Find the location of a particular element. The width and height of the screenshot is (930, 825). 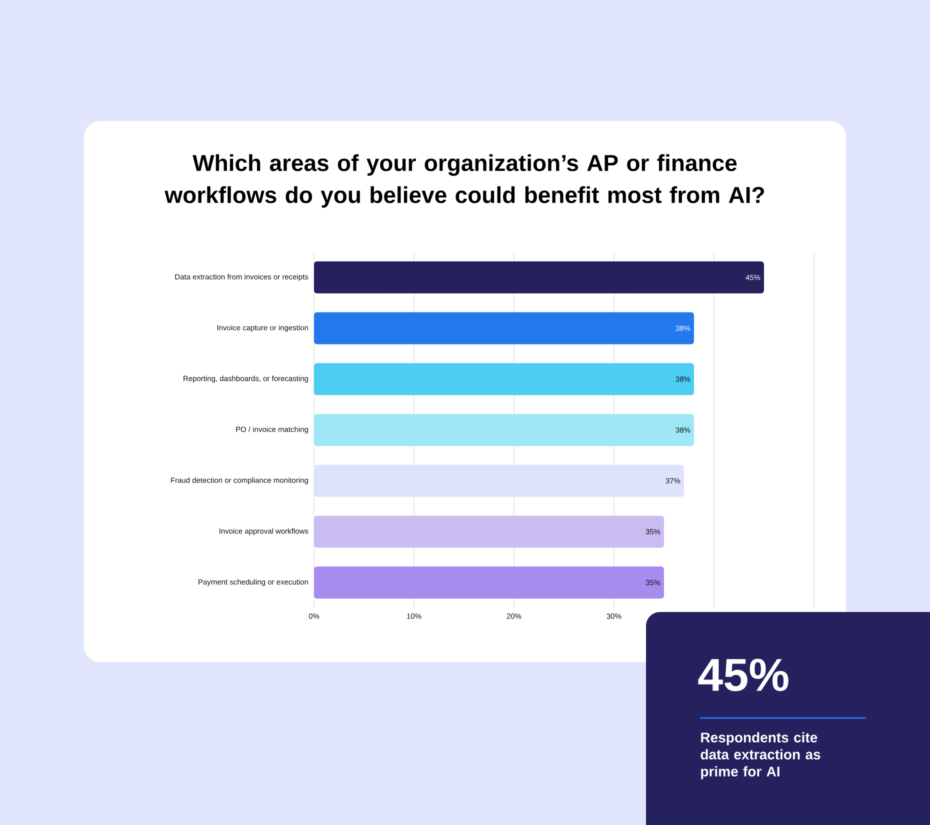

text: 45% is located at coordinates (743, 675).